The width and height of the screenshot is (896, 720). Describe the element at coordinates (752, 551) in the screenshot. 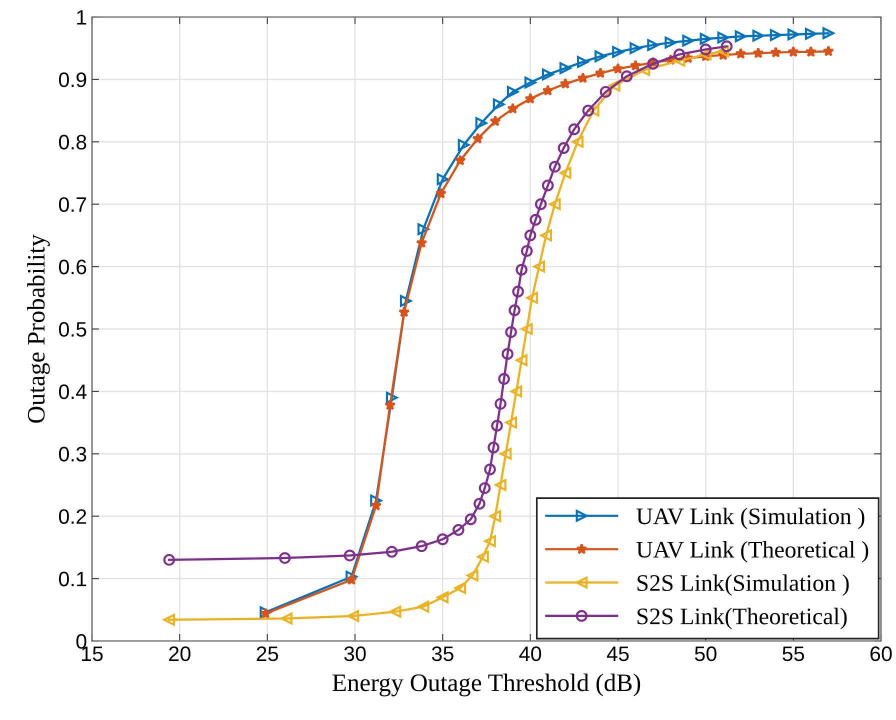

I see `legend-label: UAV Link (Theoretical )` at that location.